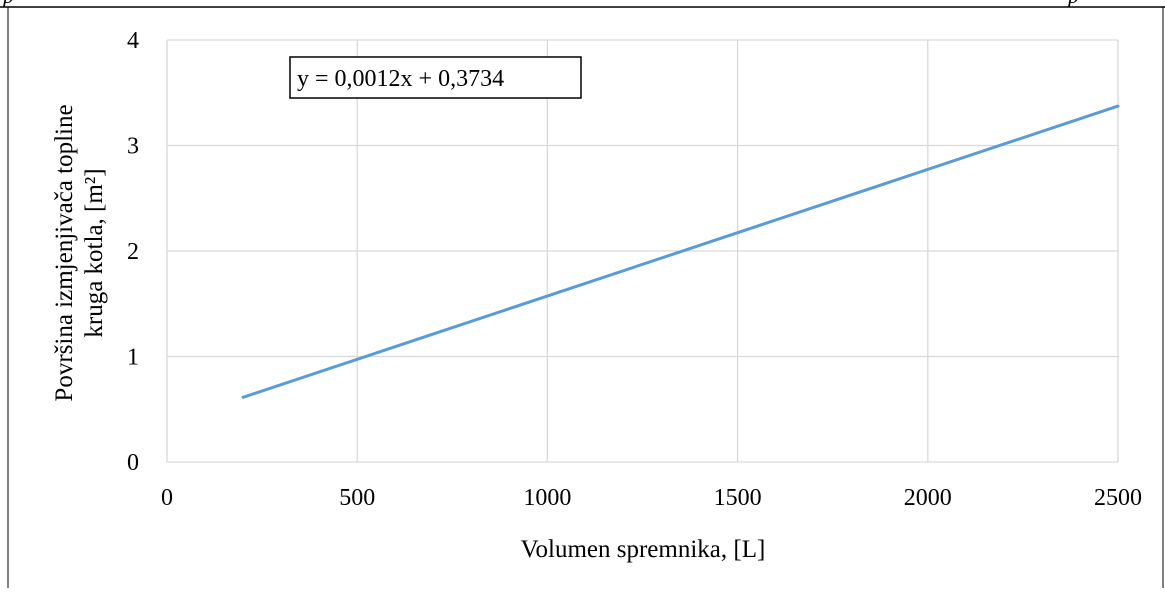 Image resolution: width=1165 pixels, height=593 pixels. Describe the element at coordinates (643, 549) in the screenshot. I see `x-axis-title: Volumen spremnika, [L]` at that location.